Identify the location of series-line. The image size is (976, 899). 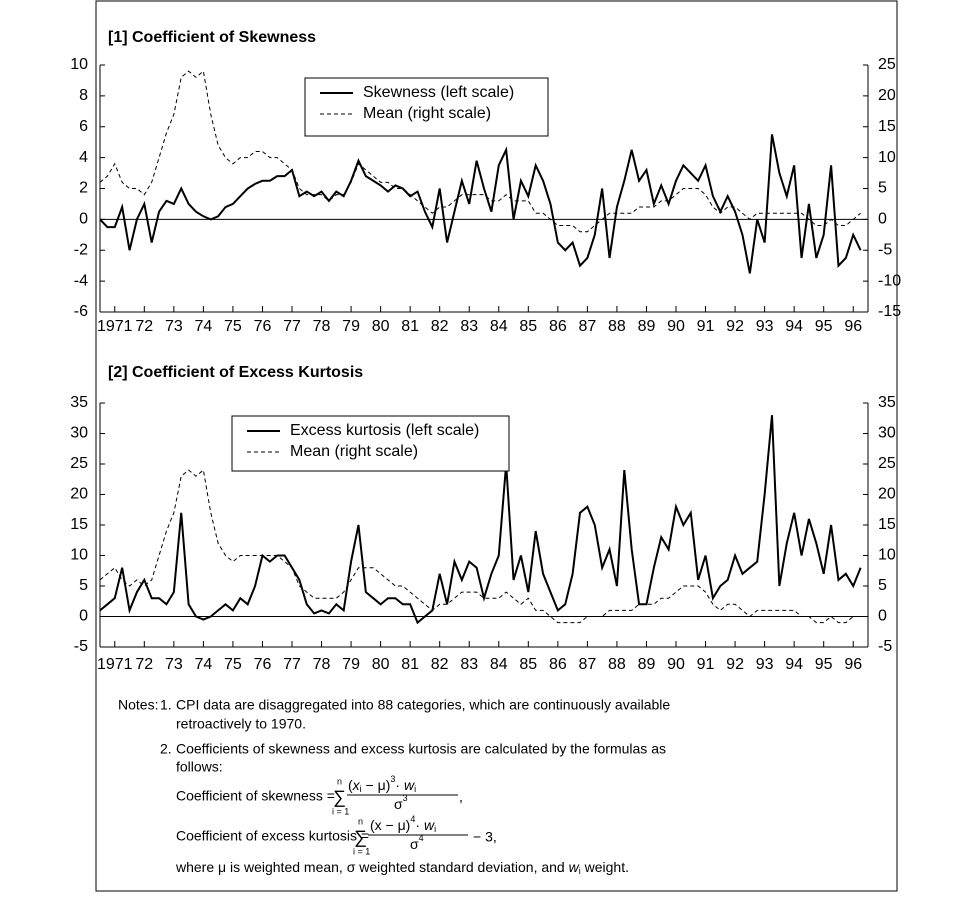
(480, 546).